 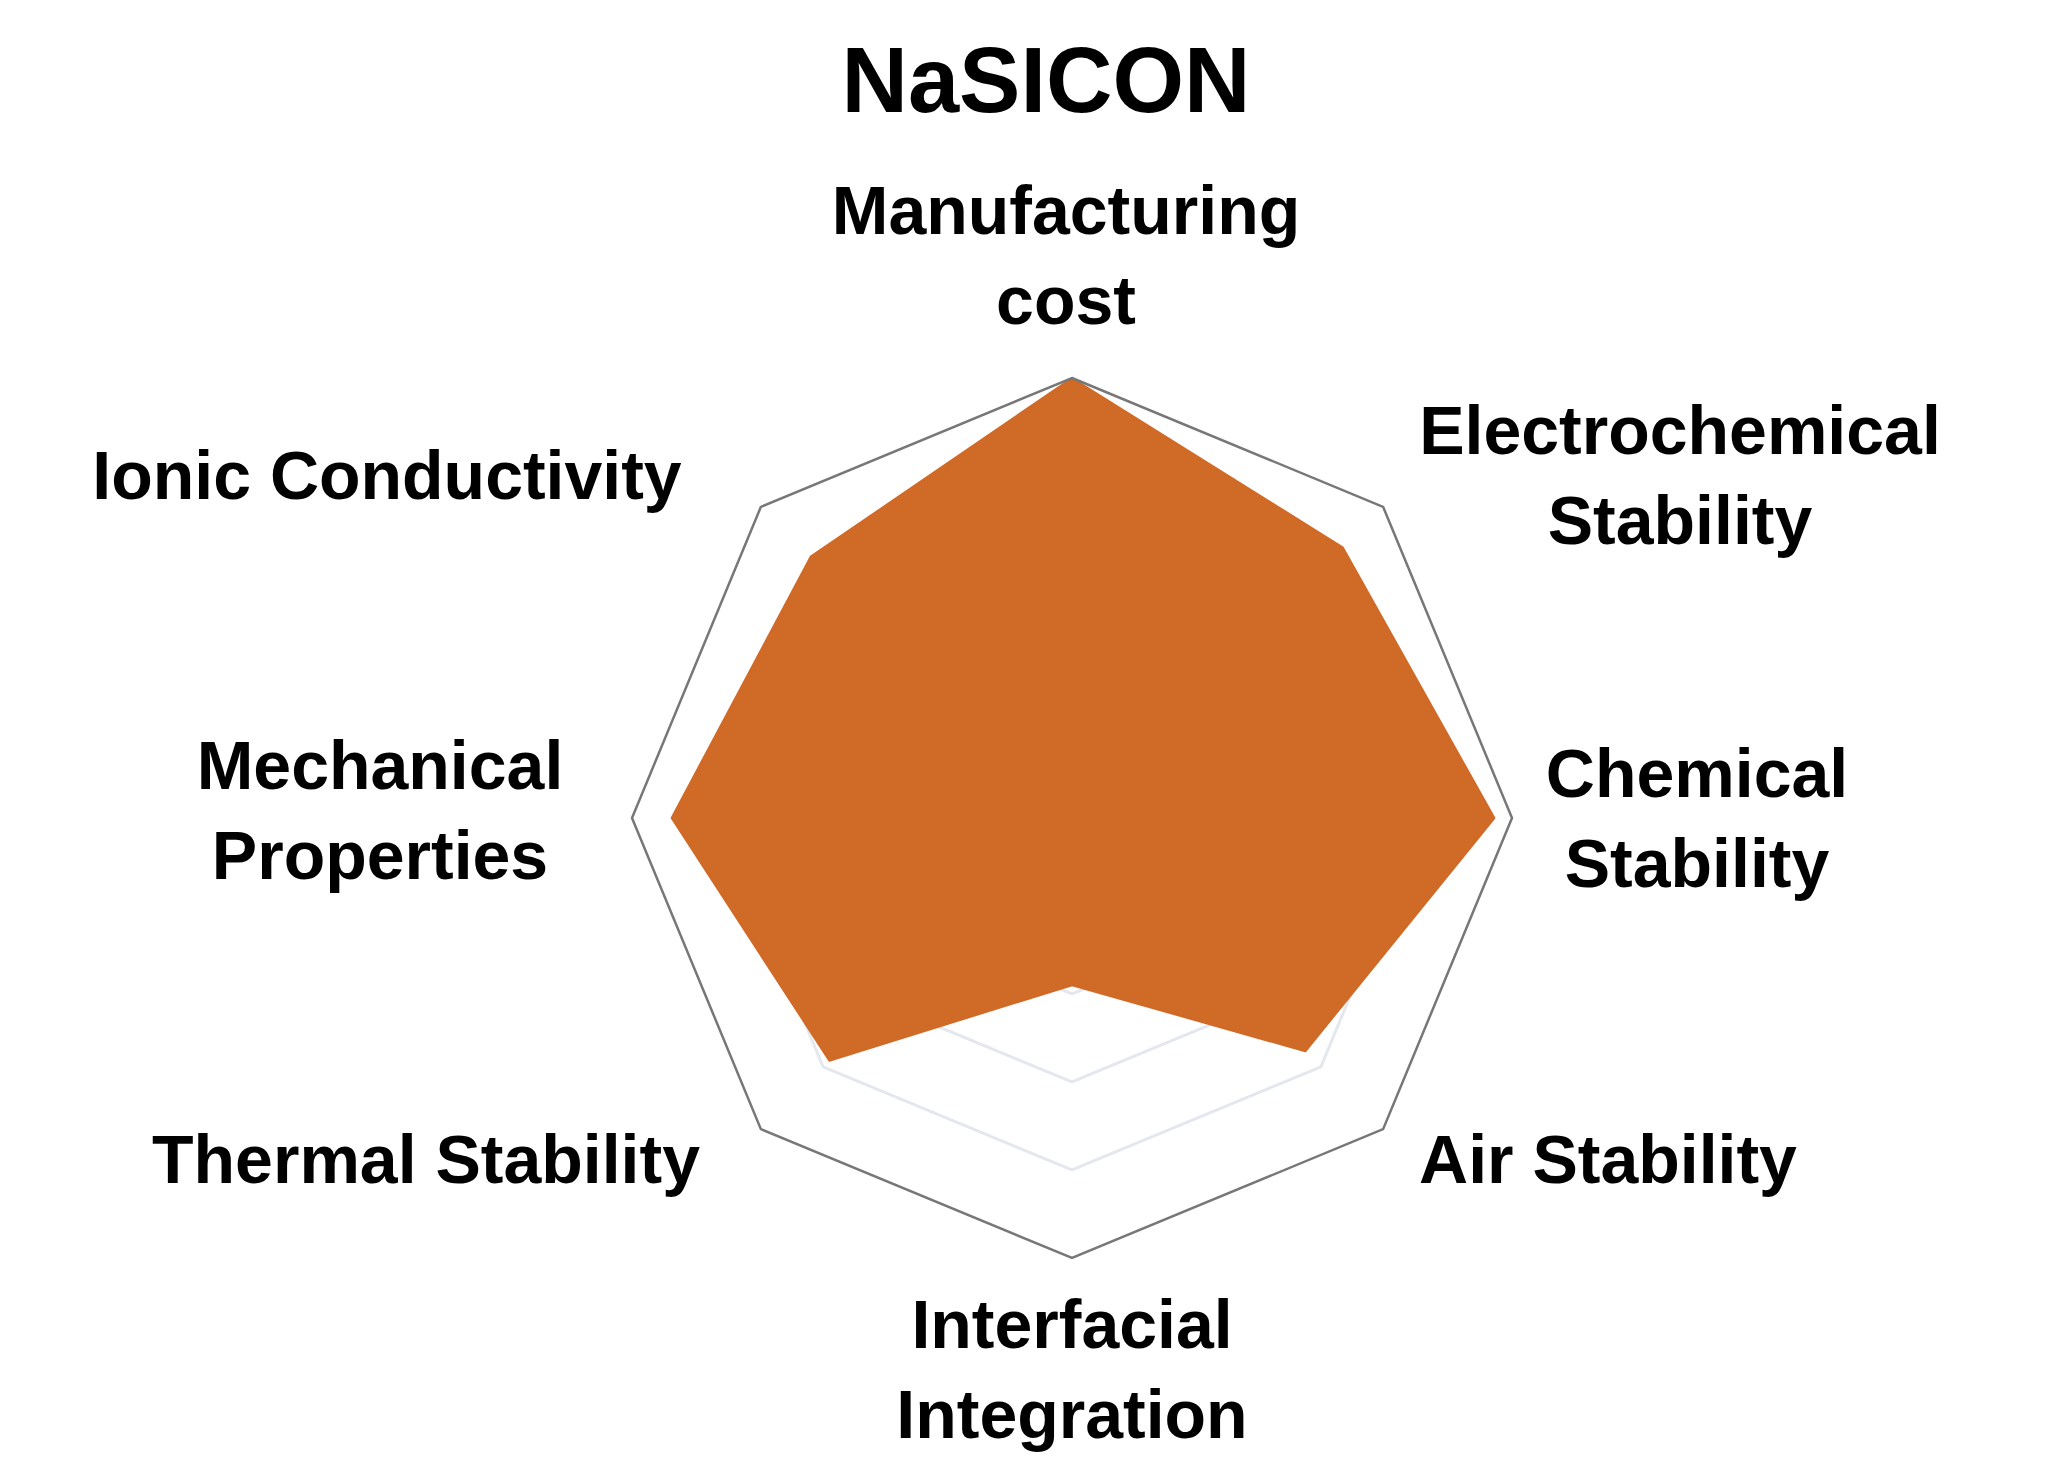 I want to click on chart-title: NaSICON, so click(x=1046, y=80).